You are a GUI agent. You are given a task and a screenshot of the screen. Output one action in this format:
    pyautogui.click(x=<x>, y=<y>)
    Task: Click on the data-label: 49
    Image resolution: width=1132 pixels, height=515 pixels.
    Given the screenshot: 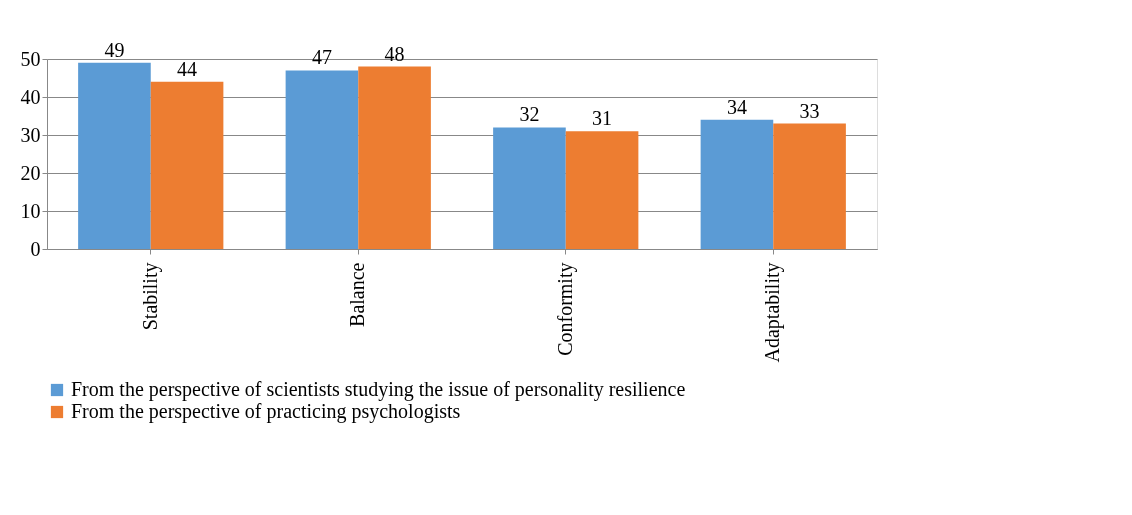 What is the action you would take?
    pyautogui.click(x=114, y=49)
    